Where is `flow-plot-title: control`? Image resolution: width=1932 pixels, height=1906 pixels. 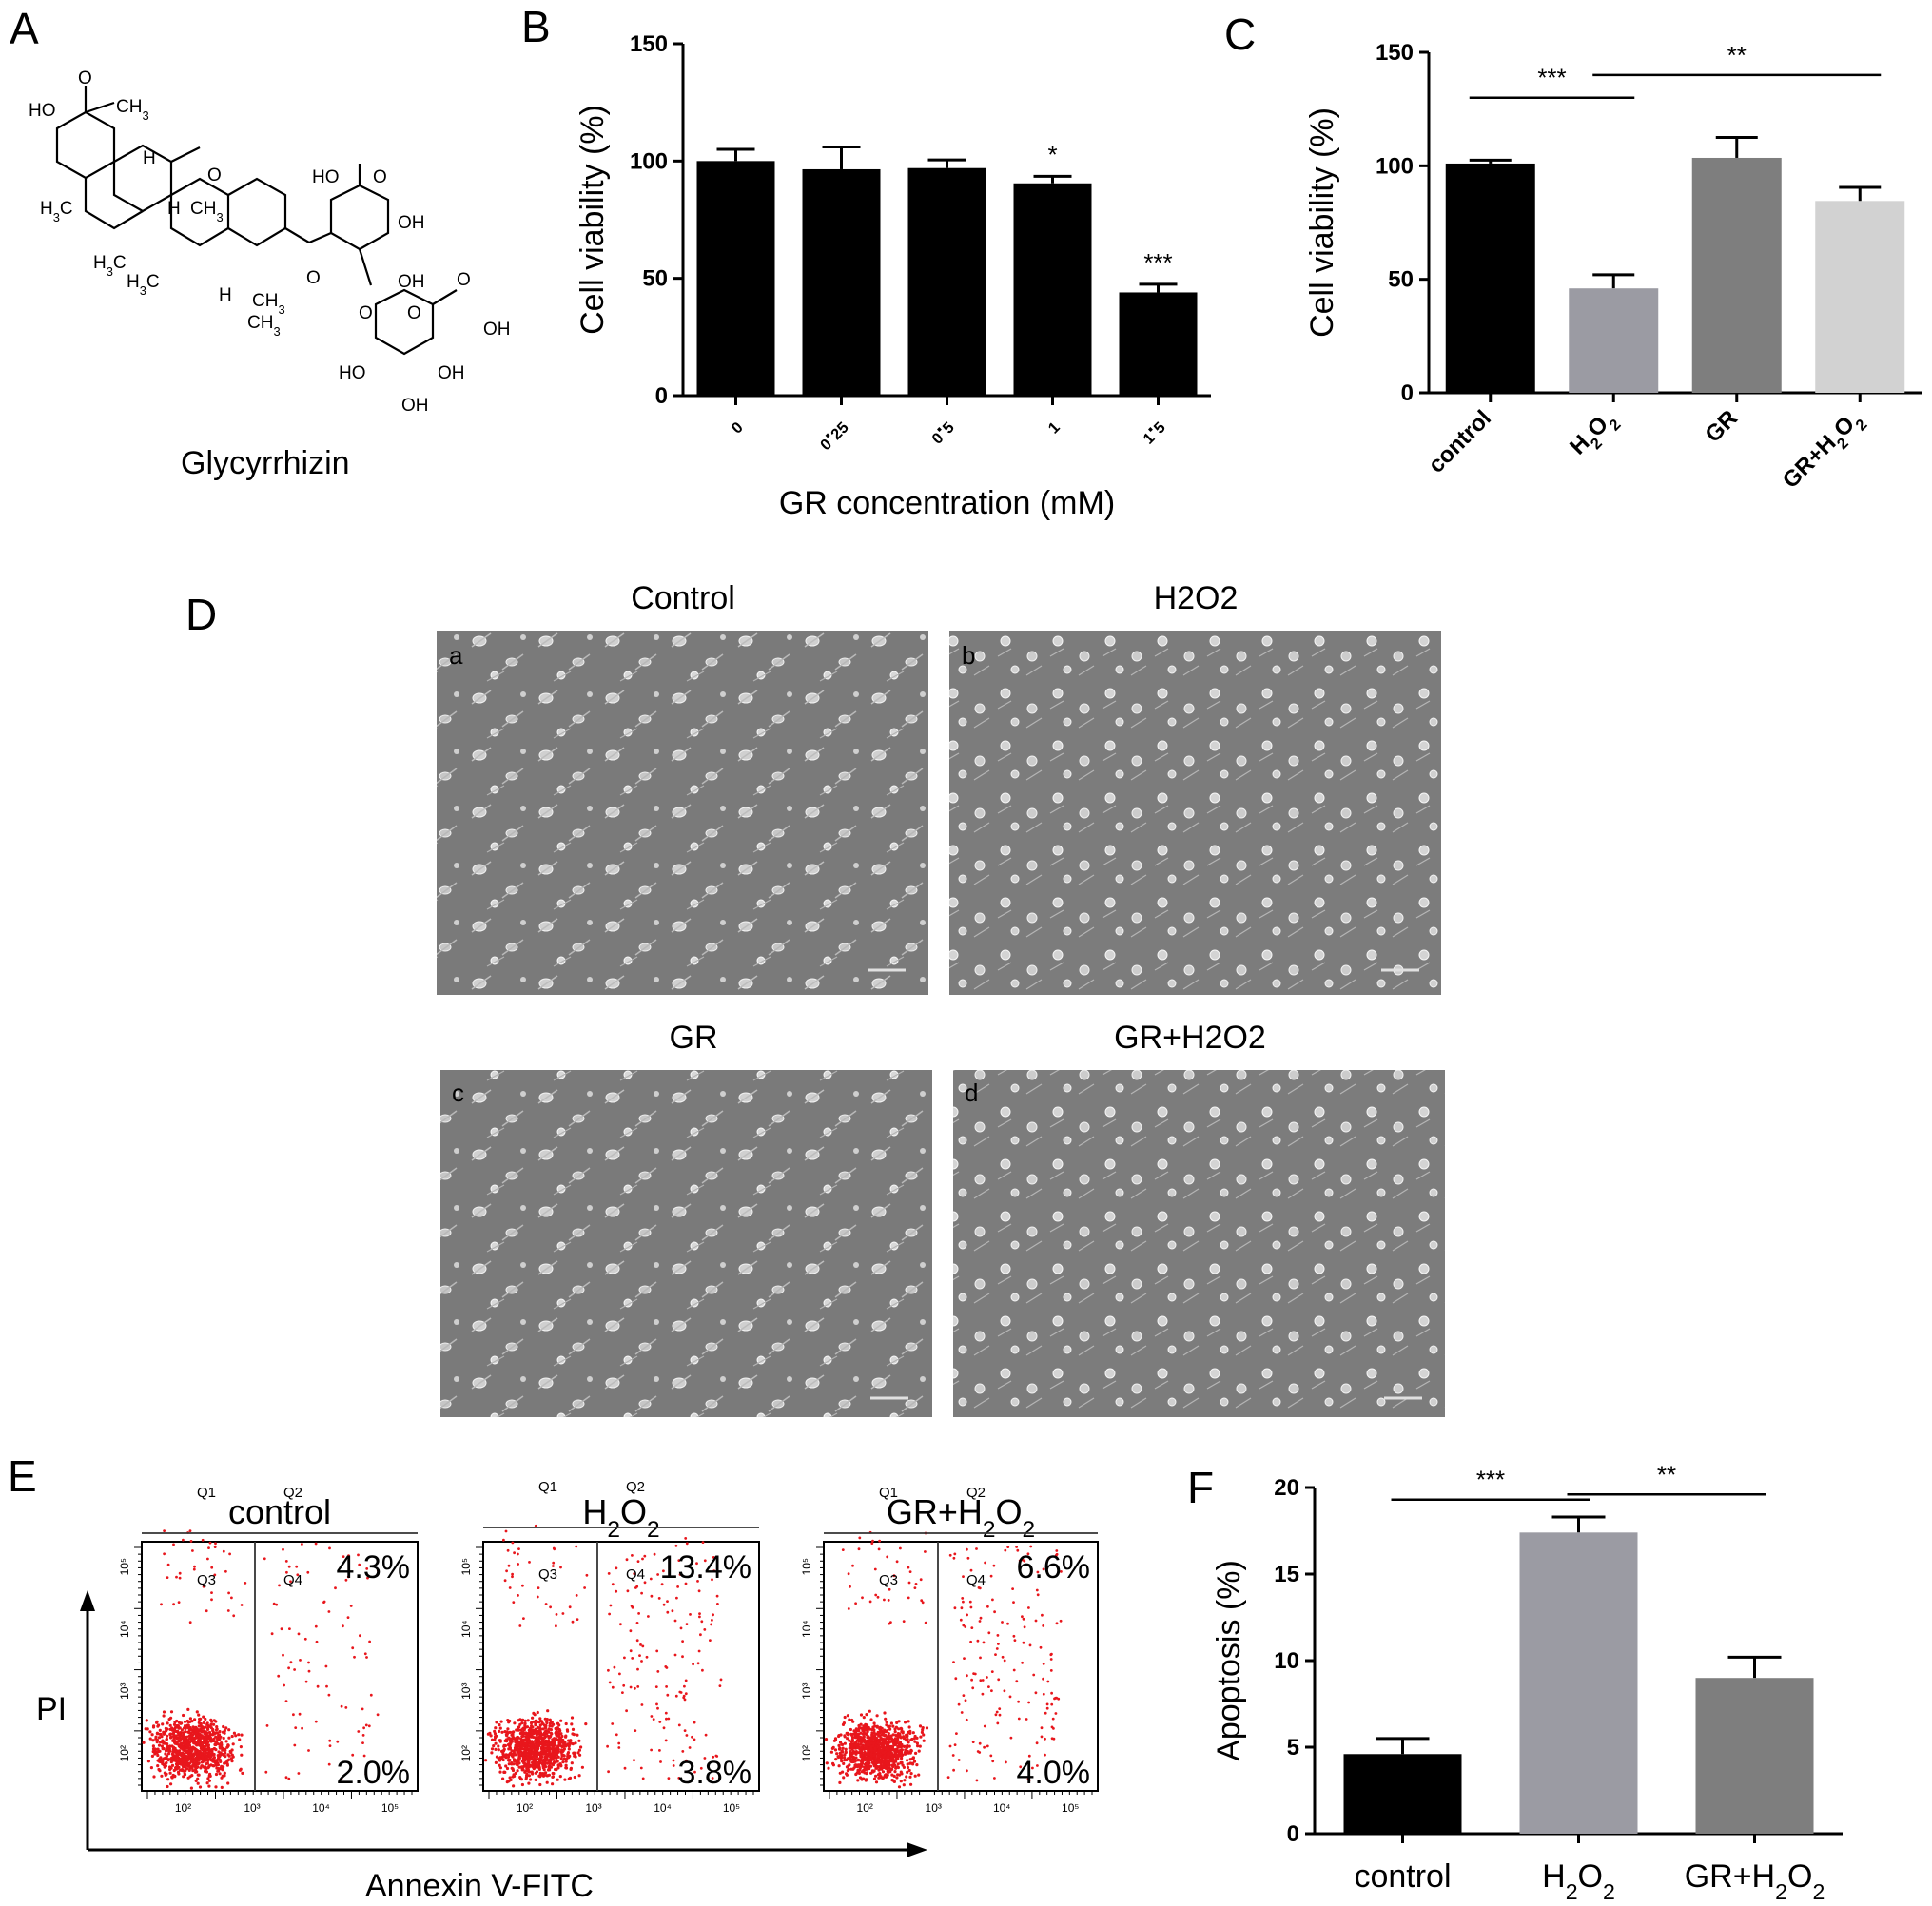 flow-plot-title: control is located at coordinates (279, 1511).